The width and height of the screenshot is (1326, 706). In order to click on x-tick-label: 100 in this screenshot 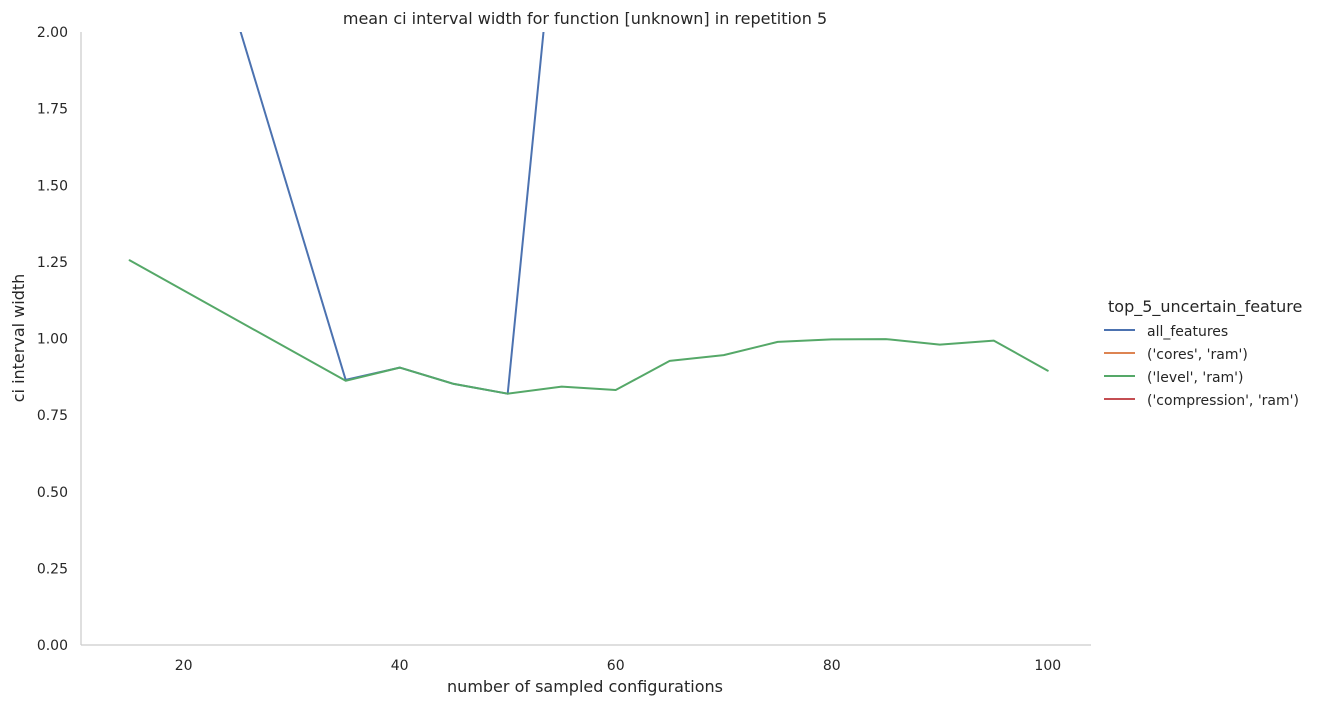, I will do `click(1047, 666)`.